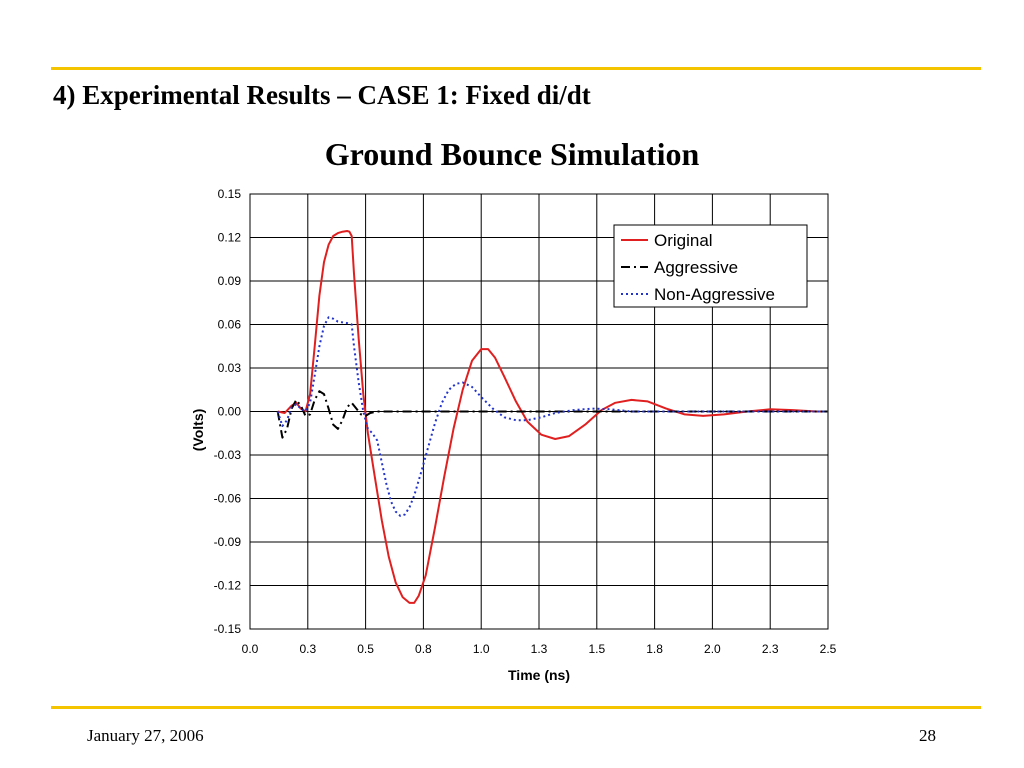 The height and width of the screenshot is (768, 1024). What do you see at coordinates (228, 542) in the screenshot?
I see `y-tick-label: -0.09` at bounding box center [228, 542].